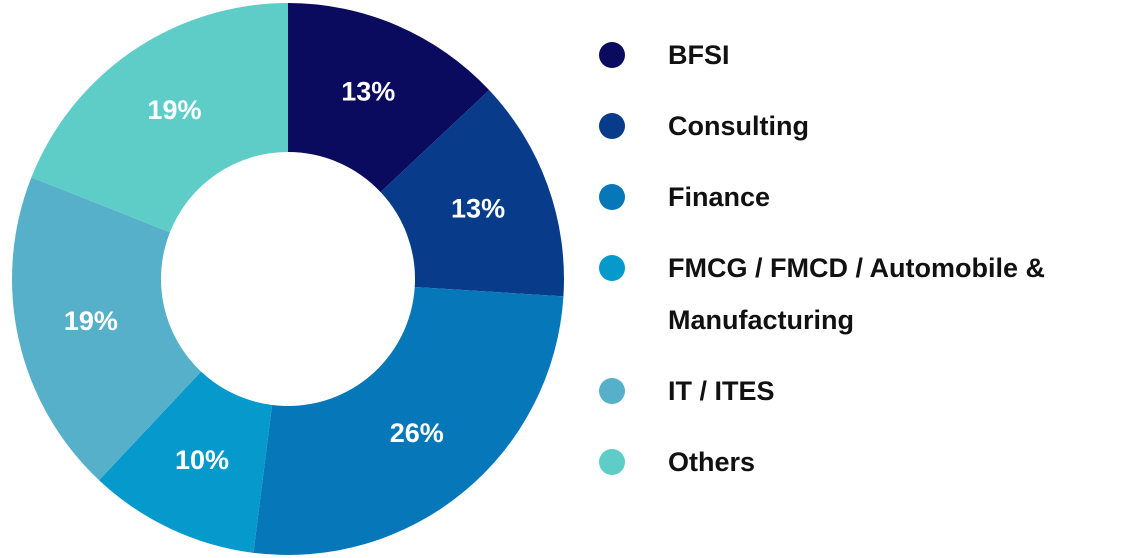  Describe the element at coordinates (721, 391) in the screenshot. I see `legend-label: IT / ITES` at that location.